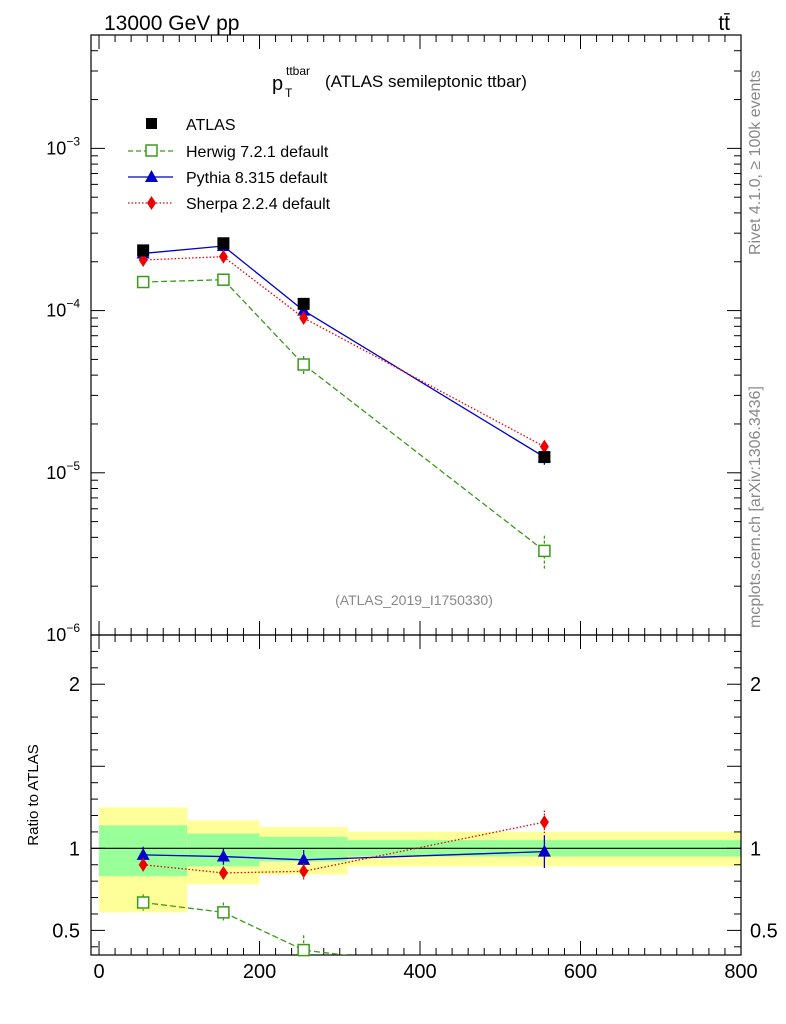 The image size is (786, 1024). Describe the element at coordinates (98, 972) in the screenshot. I see `xtick-label-0: 0` at that location.